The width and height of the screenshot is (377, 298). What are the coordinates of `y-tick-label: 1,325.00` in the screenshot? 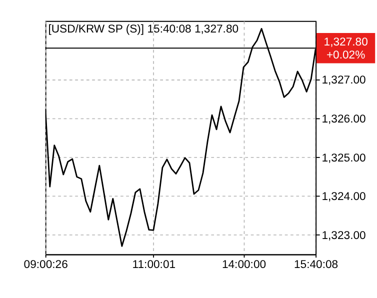 It's located at (344, 158).